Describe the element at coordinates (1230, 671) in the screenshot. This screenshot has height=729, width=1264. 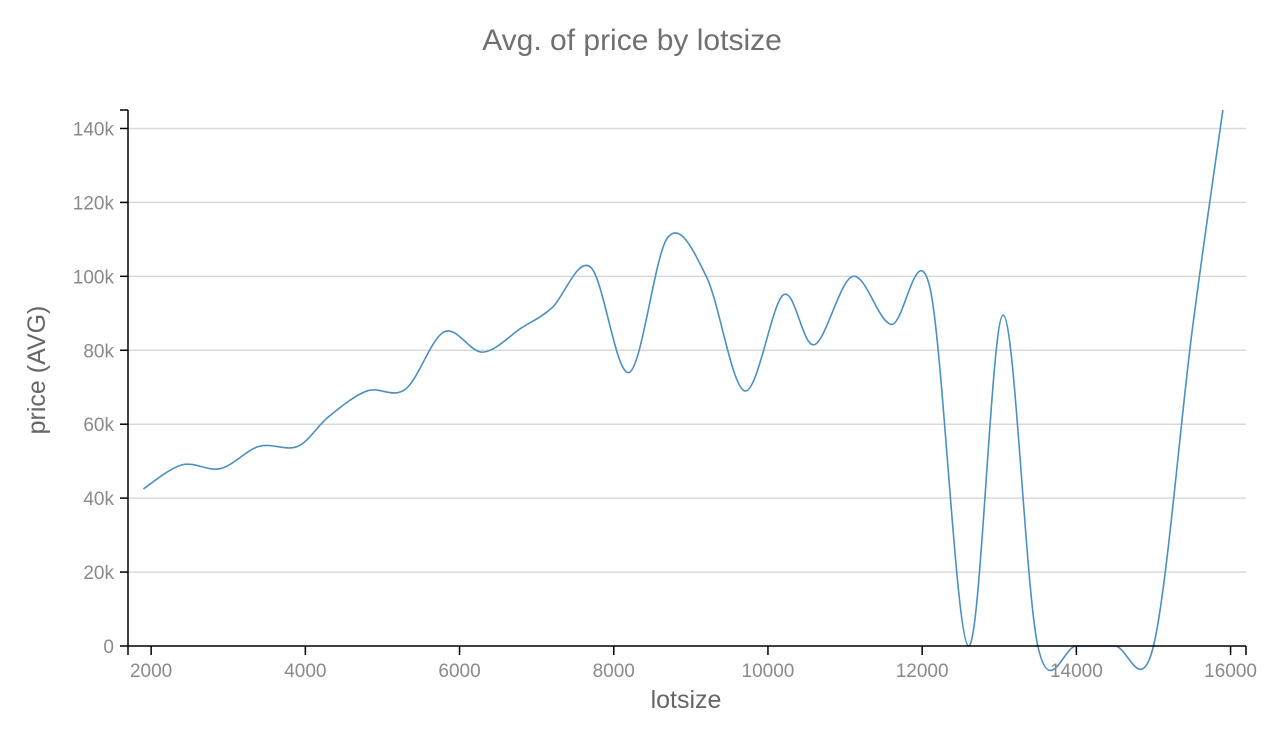
I see `x-tick-label: 16000` at that location.